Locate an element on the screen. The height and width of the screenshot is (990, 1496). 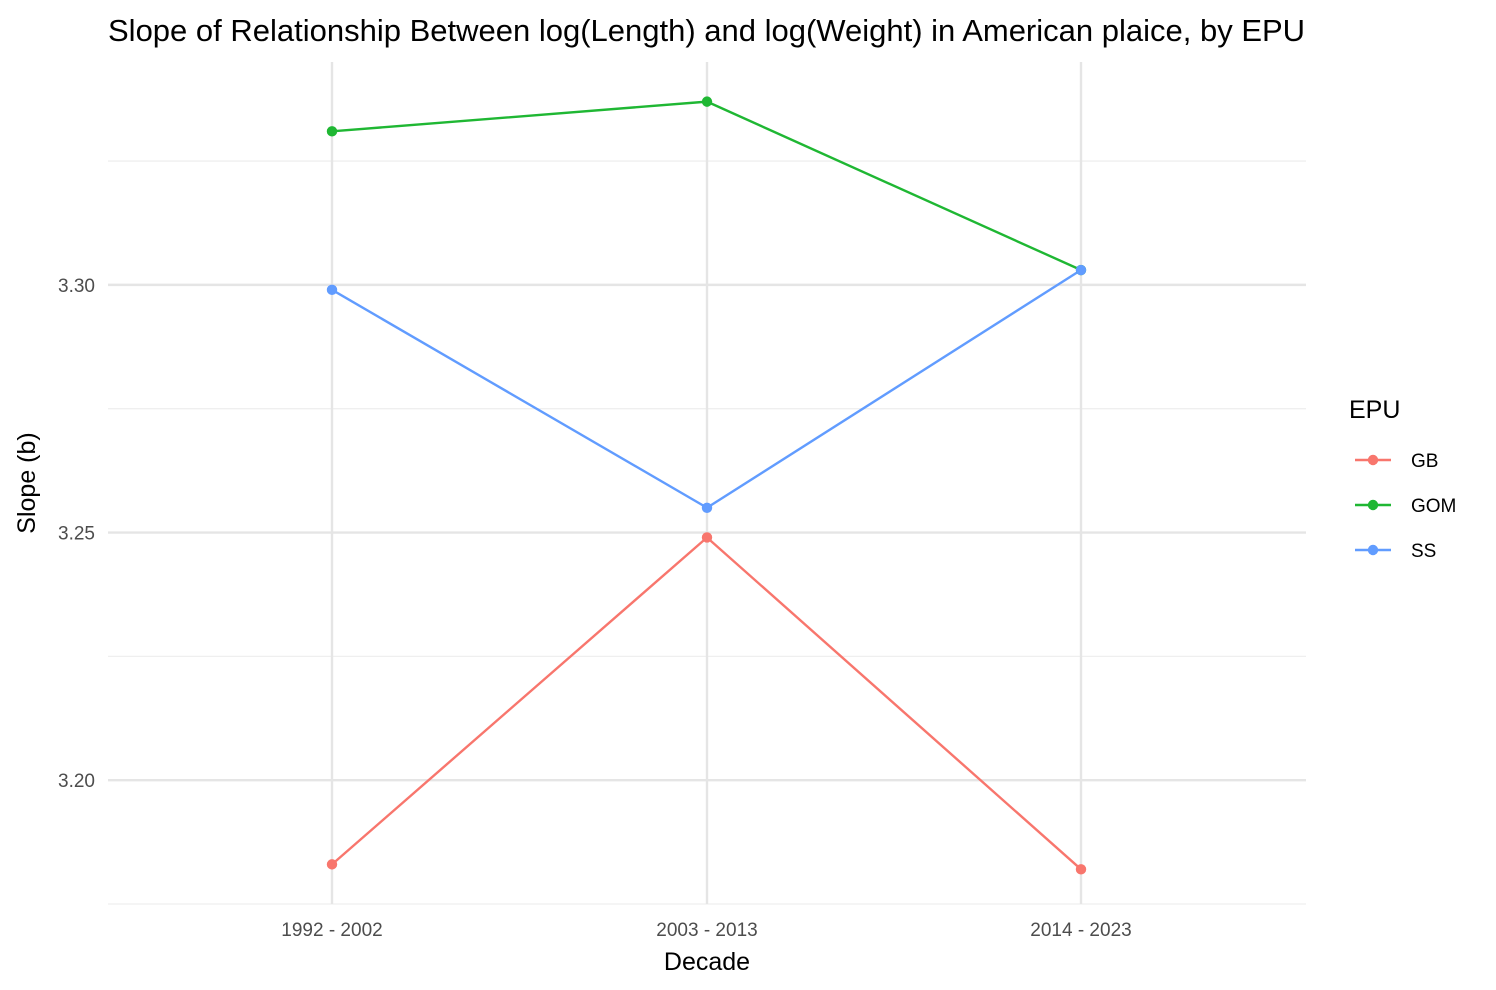
legend-label-ss: SS is located at coordinates (1423, 551).